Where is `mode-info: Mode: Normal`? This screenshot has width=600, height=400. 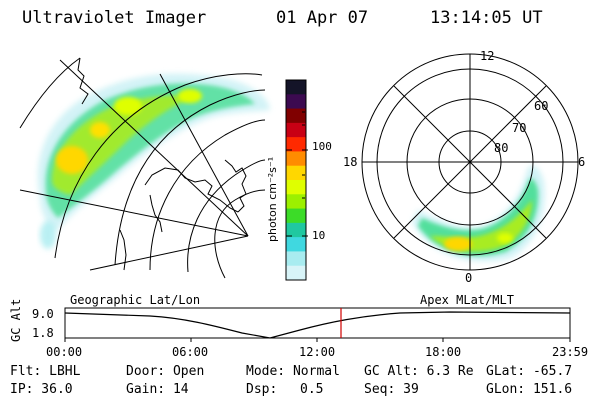 mode-info: Mode: Normal is located at coordinates (293, 371).